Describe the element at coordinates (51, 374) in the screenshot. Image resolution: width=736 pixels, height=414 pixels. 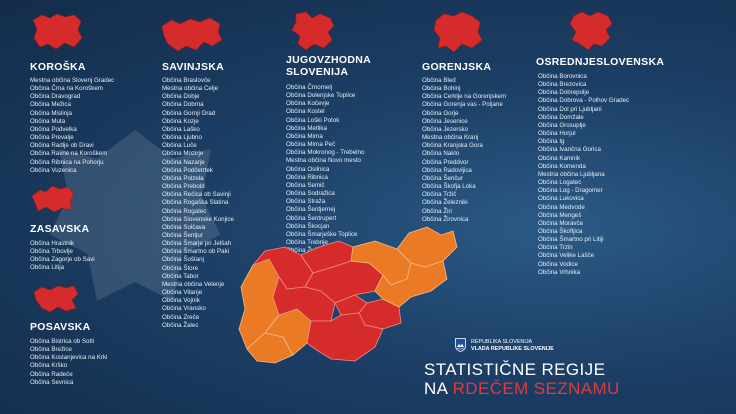
I see `municipality-item: Občina Radeče` at that location.